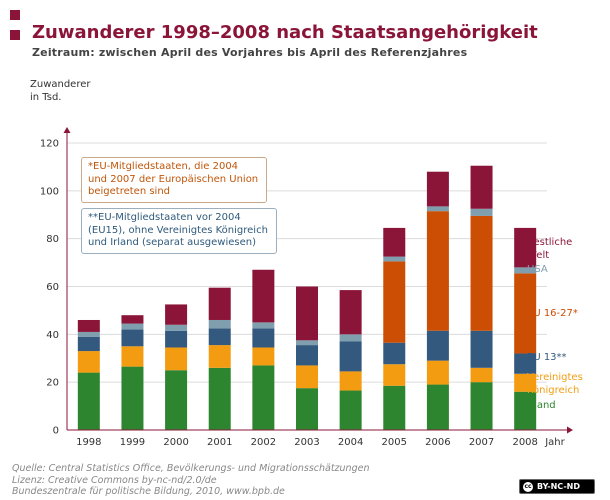 The height and width of the screenshot is (500, 610). I want to click on license-badge-label: BY-NC-ND, so click(559, 486).